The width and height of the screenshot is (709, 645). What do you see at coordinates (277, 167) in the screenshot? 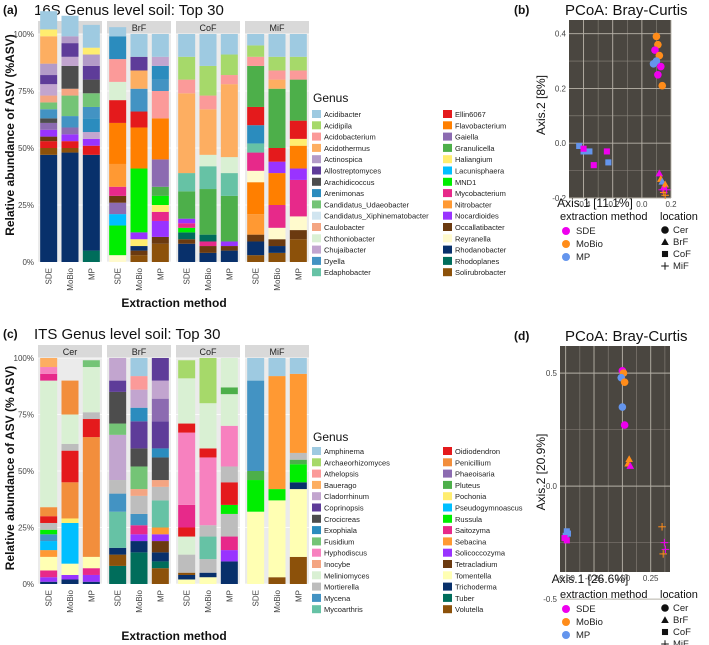
I see `bar-segment-nocardioides` at bounding box center [277, 167].